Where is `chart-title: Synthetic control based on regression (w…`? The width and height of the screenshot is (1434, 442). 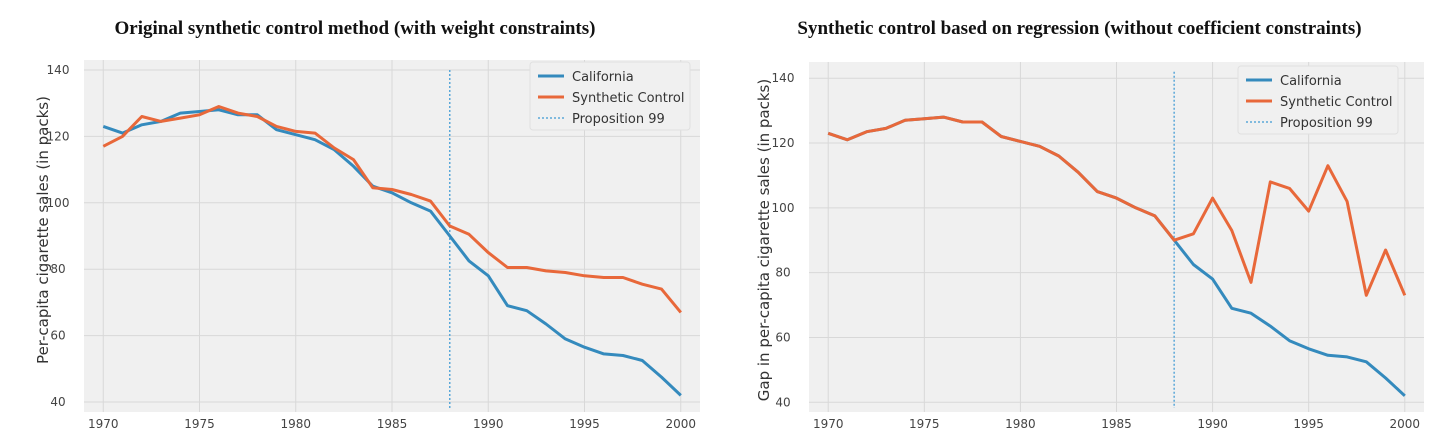
chart-title: Synthetic control based on regression (w… is located at coordinates (1079, 28).